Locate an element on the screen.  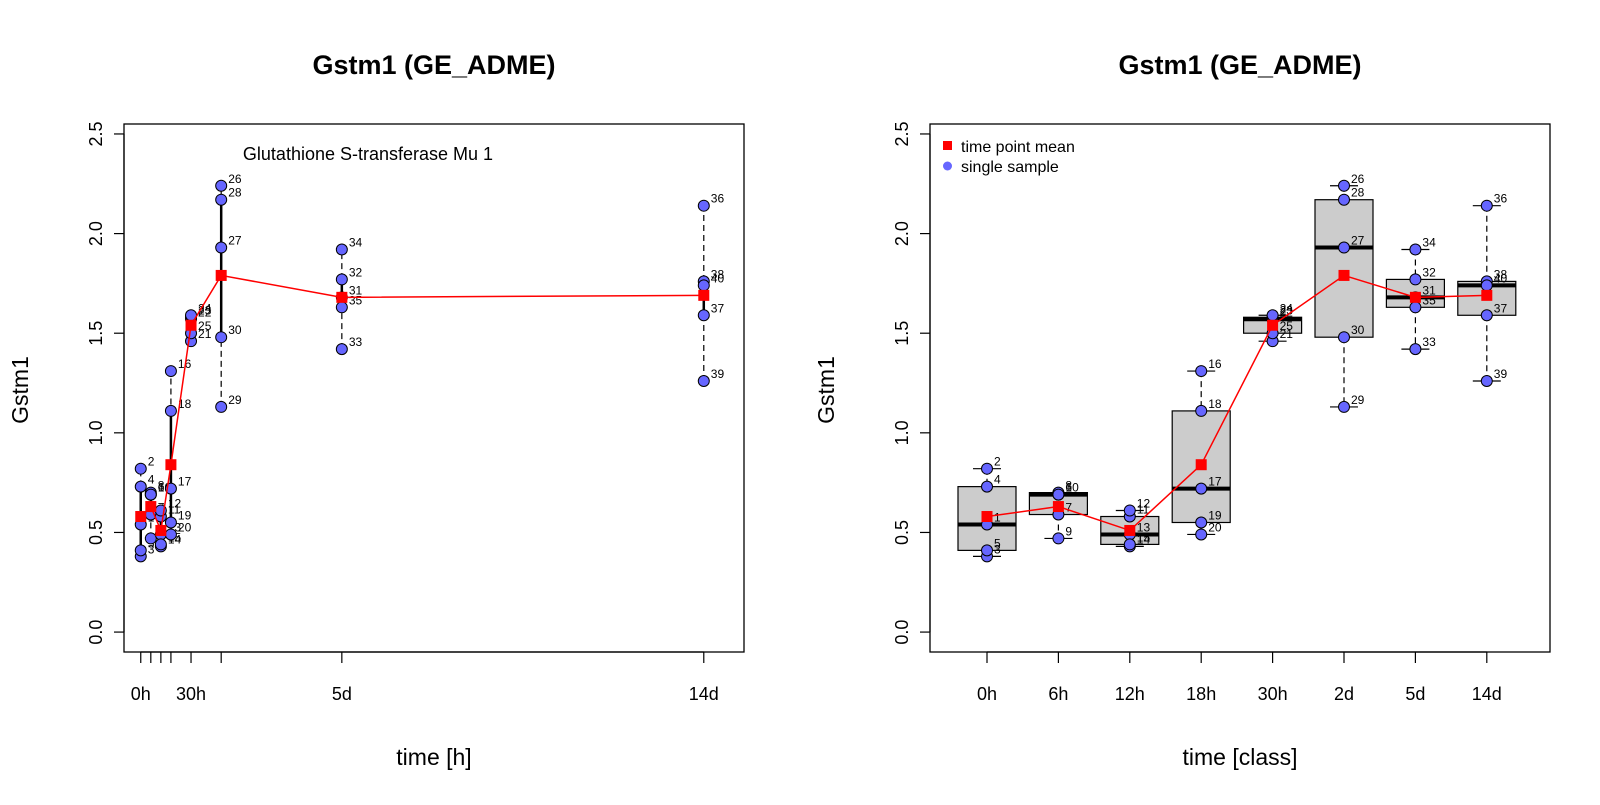
left-chart-title: Gstm1 (GE_ADME) is located at coordinates (433, 65).